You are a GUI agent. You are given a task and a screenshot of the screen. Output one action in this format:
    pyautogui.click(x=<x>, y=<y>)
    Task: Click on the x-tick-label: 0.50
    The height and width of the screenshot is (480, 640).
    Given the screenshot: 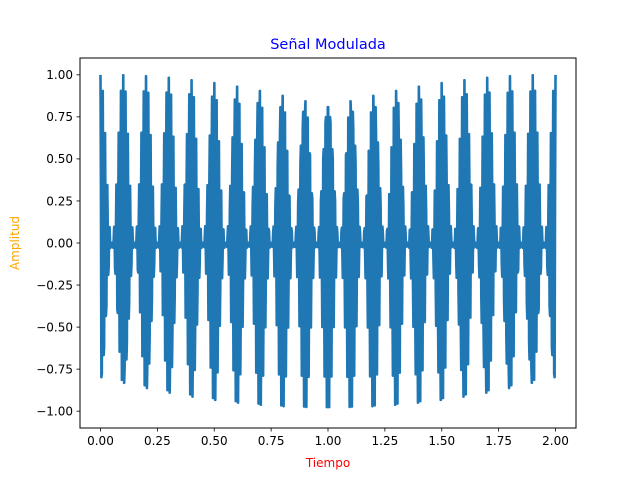 What is the action you would take?
    pyautogui.click(x=214, y=441)
    